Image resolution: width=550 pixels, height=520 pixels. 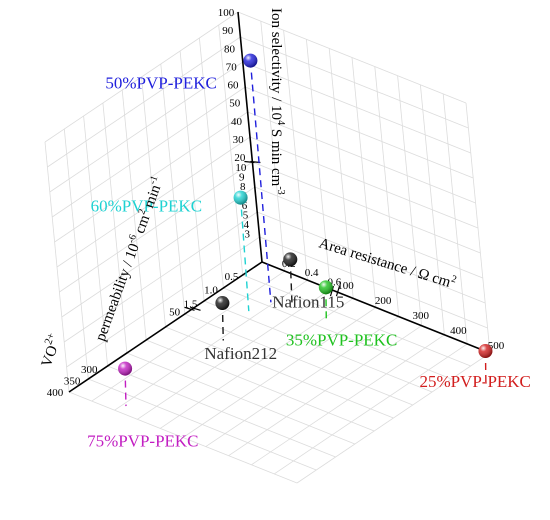 What do you see at coordinates (142, 441) in the screenshot?
I see `point-label: 75%PVP-PEKC` at bounding box center [142, 441].